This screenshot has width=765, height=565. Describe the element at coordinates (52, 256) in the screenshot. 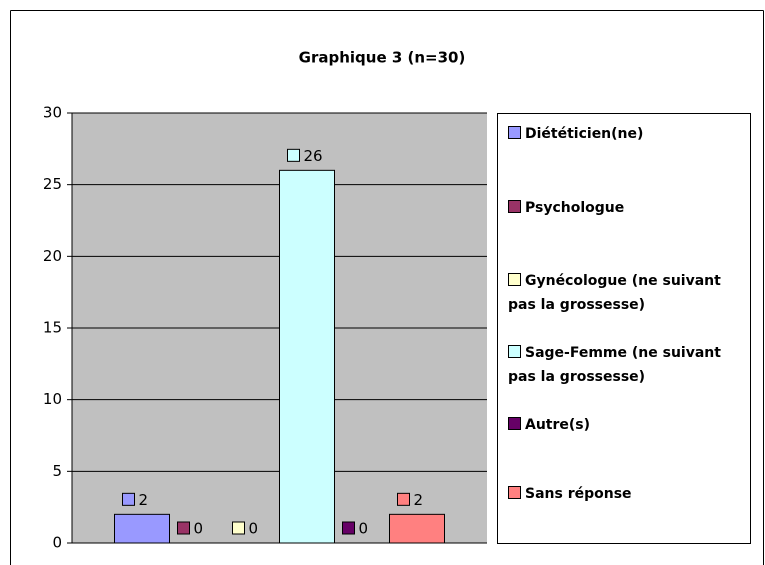

I see `y-tick-label: 20` at that location.